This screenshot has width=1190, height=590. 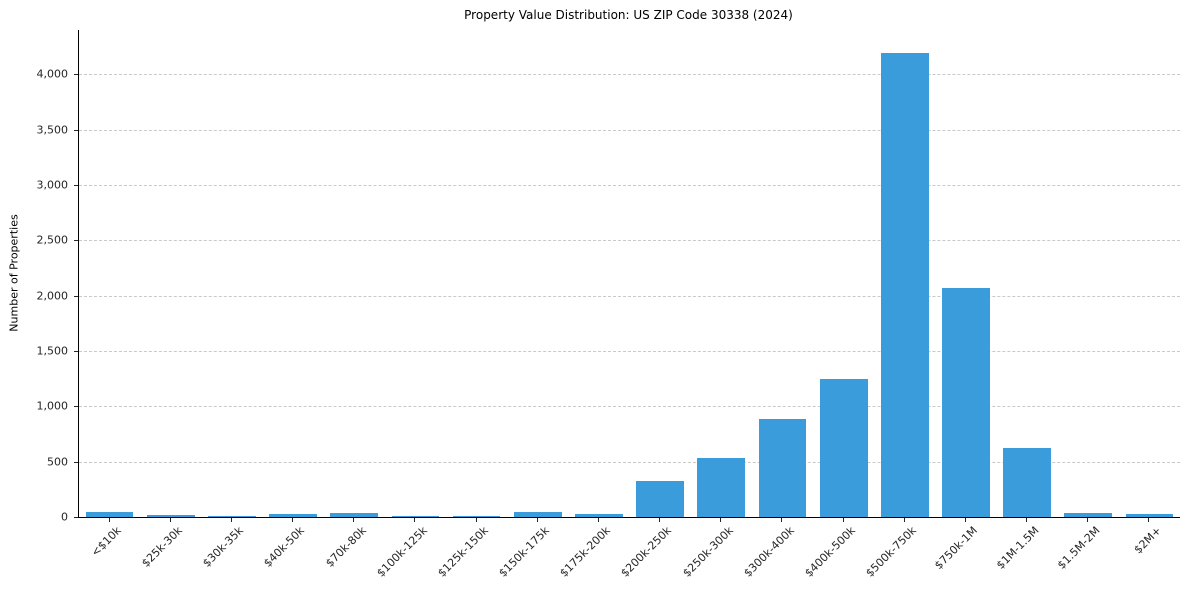 What do you see at coordinates (106, 542) in the screenshot?
I see `x-tick-label: <$10k` at bounding box center [106, 542].